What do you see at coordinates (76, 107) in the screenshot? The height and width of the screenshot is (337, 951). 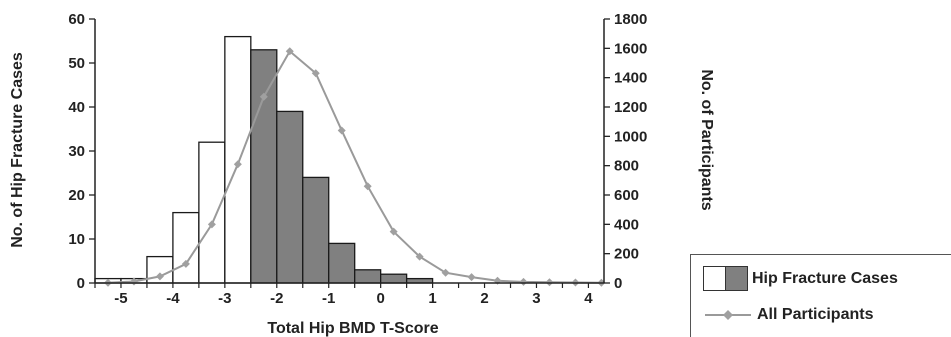 I see `y-tick-label-40: 40` at bounding box center [76, 107].